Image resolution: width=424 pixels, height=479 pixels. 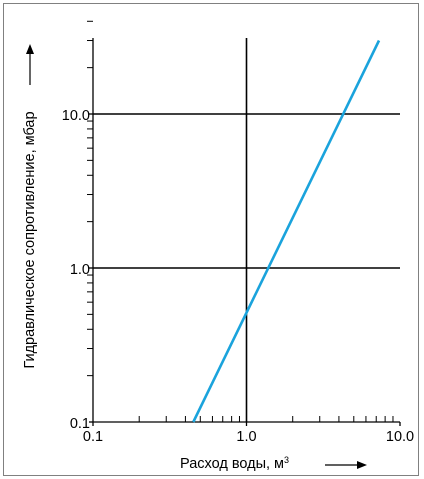 I want to click on y-axis-arrow-head, so click(x=30, y=49).